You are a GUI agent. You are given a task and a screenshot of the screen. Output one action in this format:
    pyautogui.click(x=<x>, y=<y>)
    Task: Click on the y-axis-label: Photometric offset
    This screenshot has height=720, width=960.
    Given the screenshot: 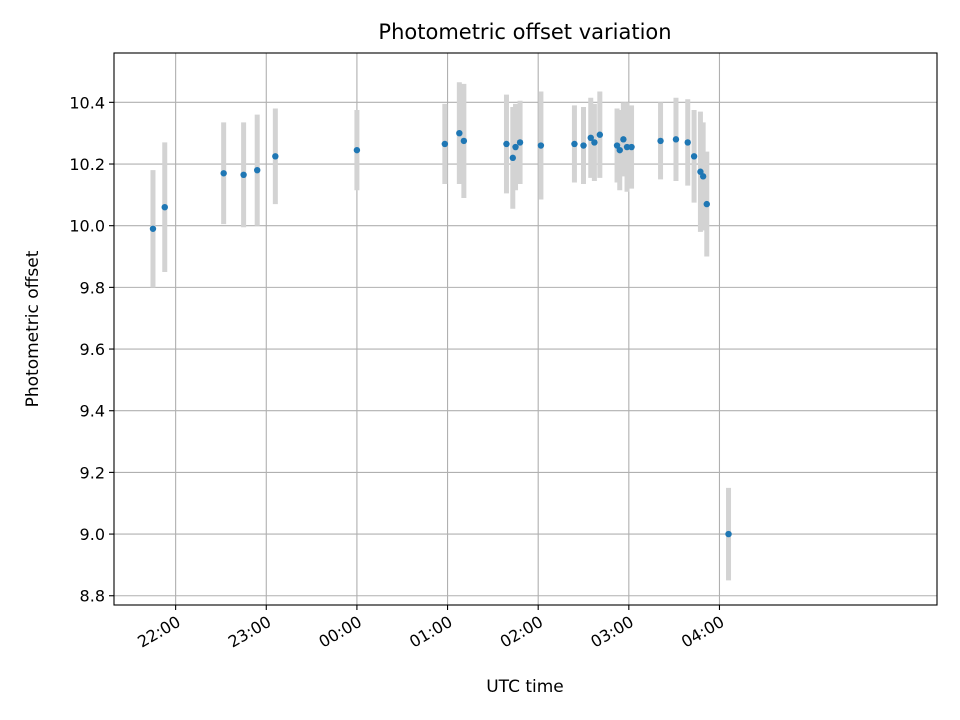 What is the action you would take?
    pyautogui.click(x=33, y=328)
    